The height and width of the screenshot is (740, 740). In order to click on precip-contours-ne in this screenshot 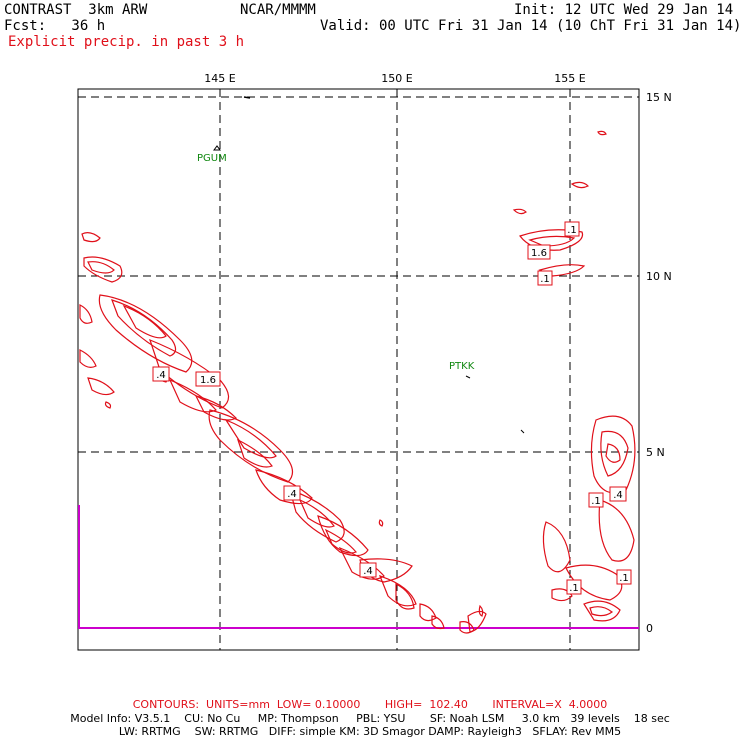, I will do `click(559, 203)`.